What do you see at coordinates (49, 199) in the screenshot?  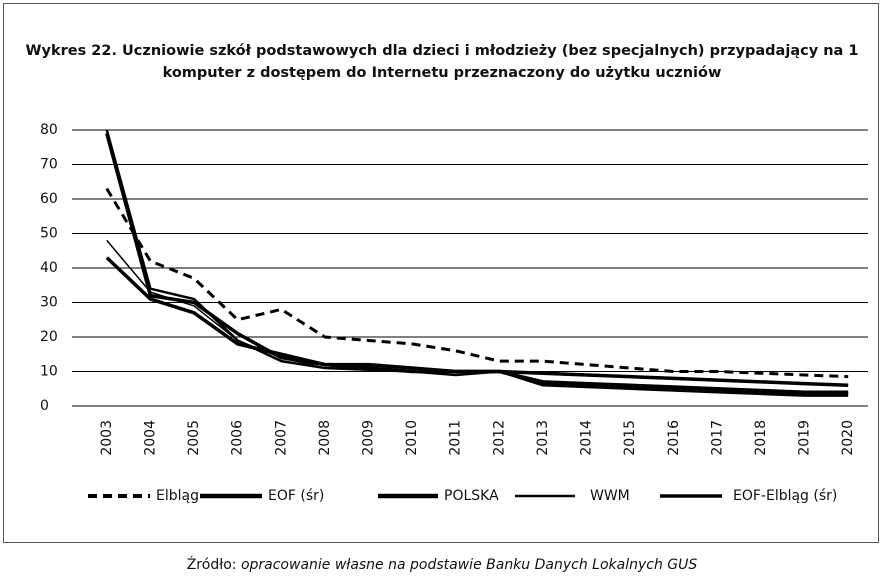 I see `y-tick-label: 60` at bounding box center [49, 199].